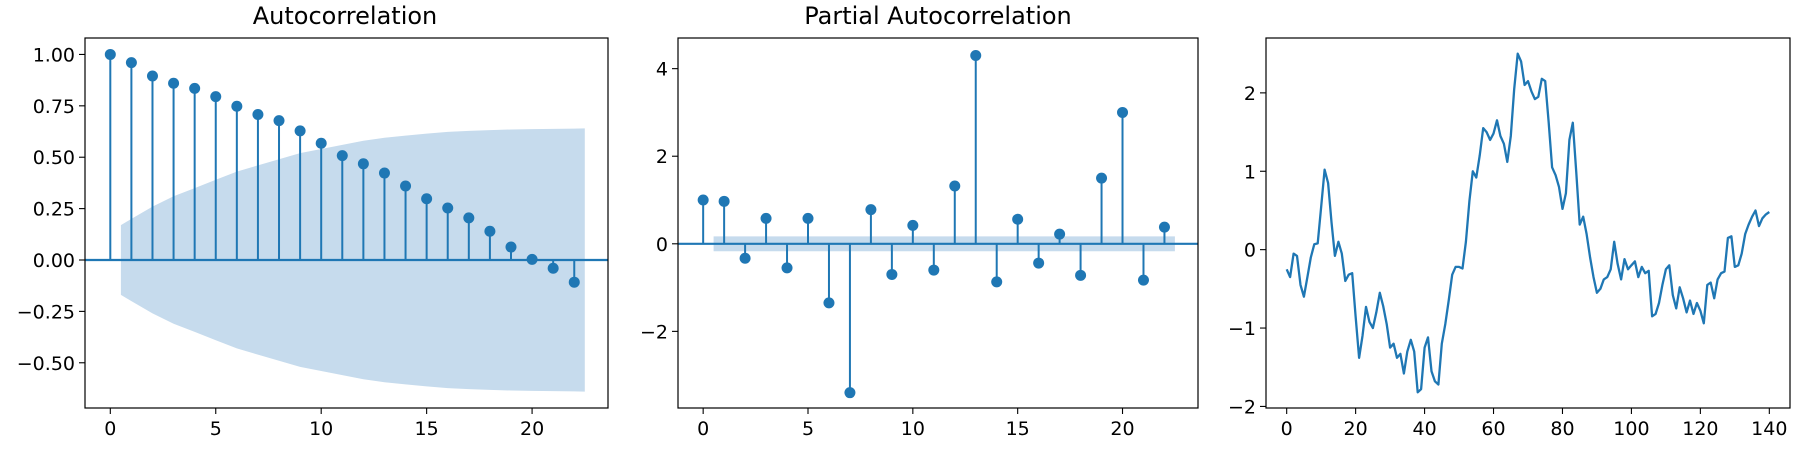 The width and height of the screenshot is (1800, 450). I want to click on acf-ytick-label: −0.50, so click(46, 364).